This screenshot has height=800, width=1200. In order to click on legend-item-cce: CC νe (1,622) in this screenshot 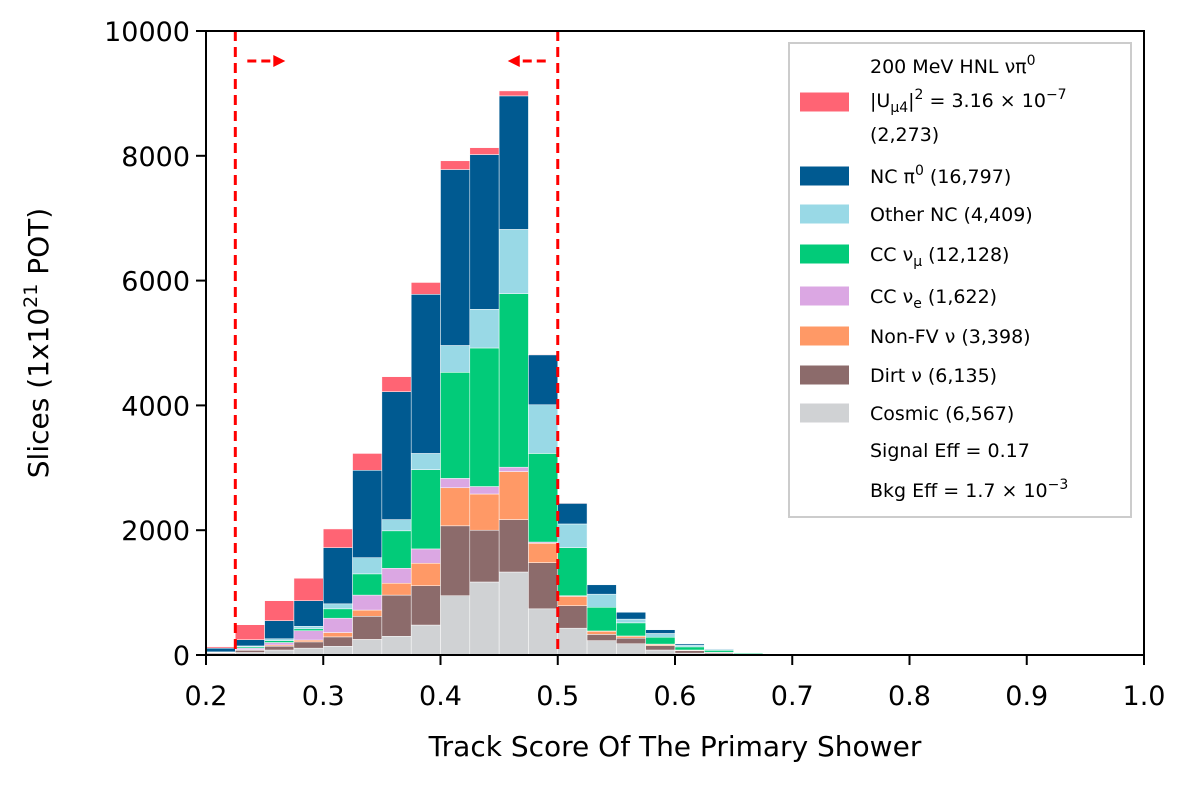, I will do `click(898, 299)`.